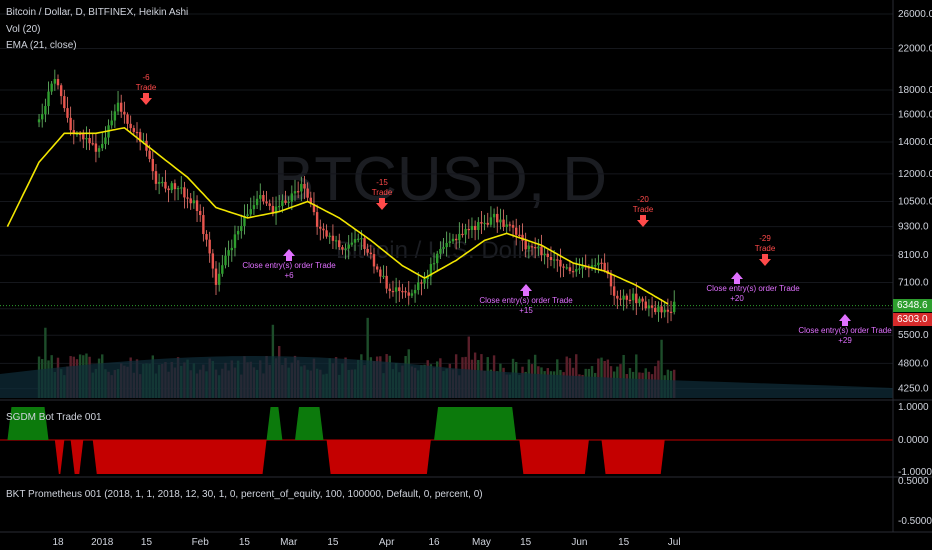 The image size is (932, 550). Describe the element at coordinates (579, 542) in the screenshot. I see `time-tick-label: Jun` at that location.